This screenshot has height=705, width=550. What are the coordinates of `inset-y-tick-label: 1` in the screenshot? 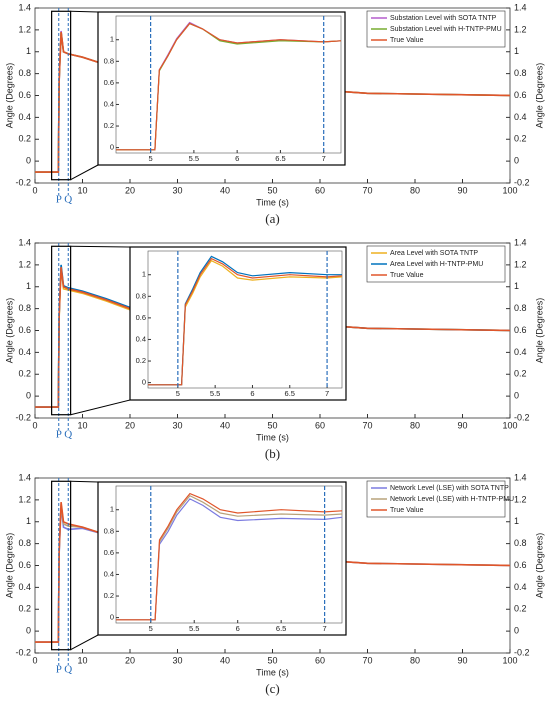 It's located at (112, 509).